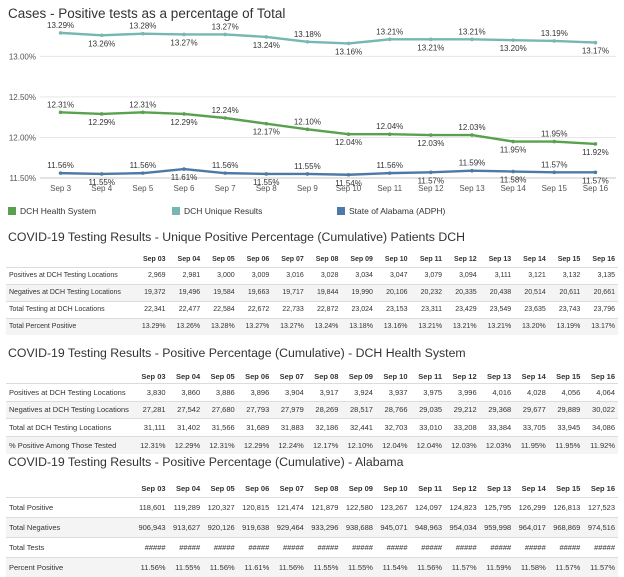 The image size is (624, 577). Describe the element at coordinates (153, 488) in the screenshot. I see `header-cell: Sep 03` at that location.